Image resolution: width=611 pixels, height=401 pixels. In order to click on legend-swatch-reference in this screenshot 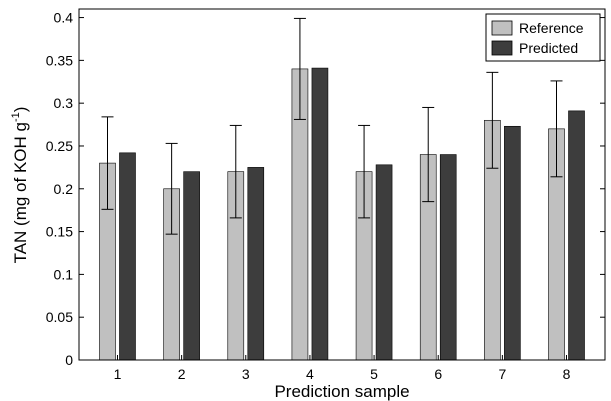, I will do `click(502, 28)`.